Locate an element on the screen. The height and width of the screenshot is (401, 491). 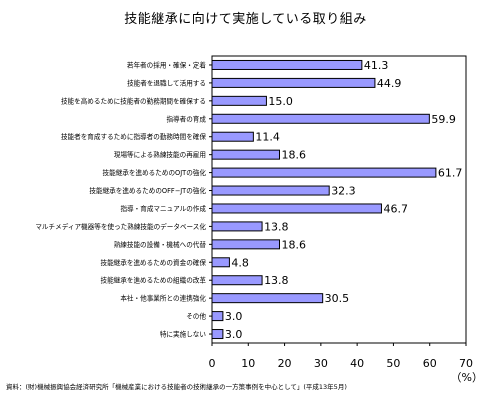
data-label: 59.9 is located at coordinates (443, 119).